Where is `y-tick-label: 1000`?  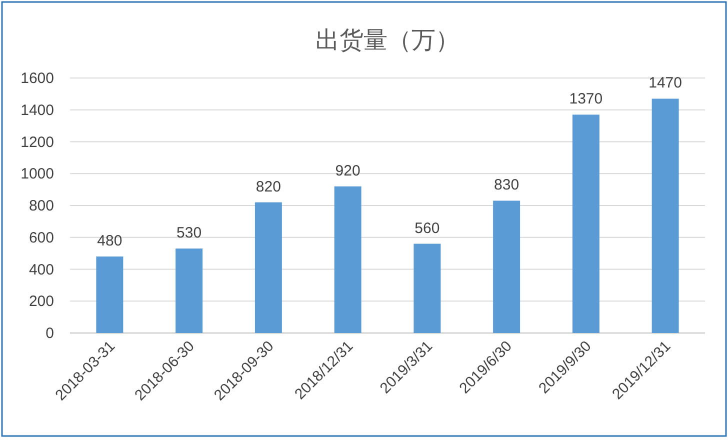 y-tick-label: 1000 is located at coordinates (37, 174).